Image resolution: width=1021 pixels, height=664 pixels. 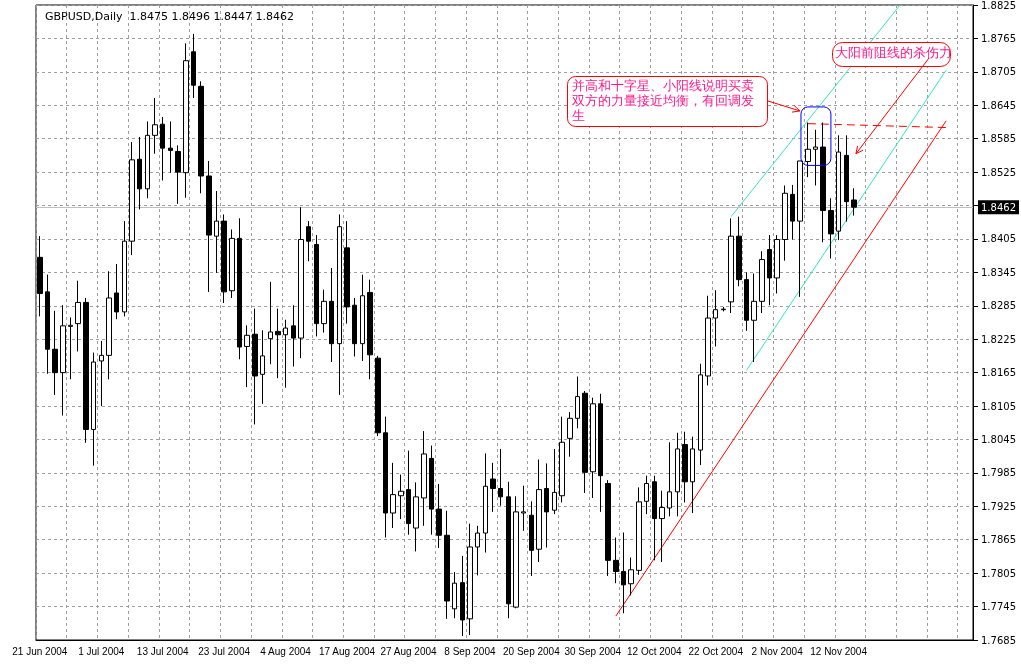 What do you see at coordinates (101, 651) in the screenshot?
I see `x-tick-label: 1 Jul 2004` at bounding box center [101, 651].